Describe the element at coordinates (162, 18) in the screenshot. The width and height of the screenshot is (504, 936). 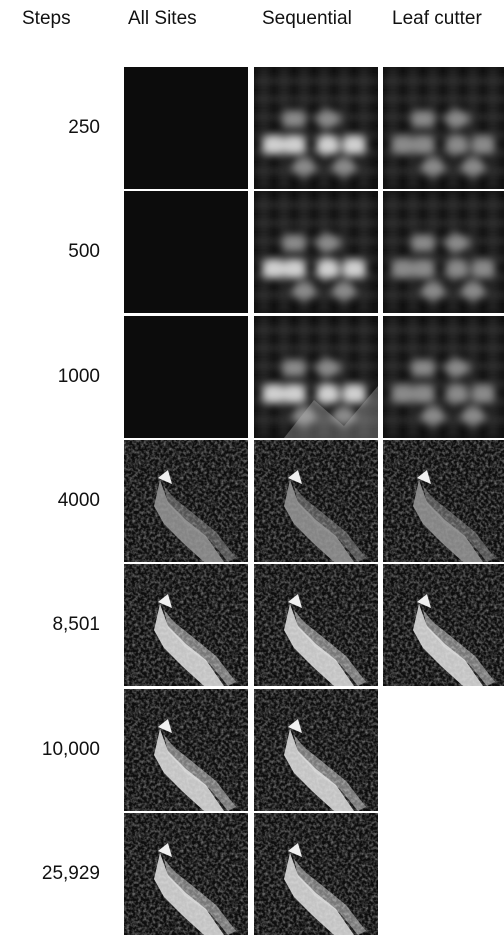
I see `header-all-sites: All Sites` at that location.